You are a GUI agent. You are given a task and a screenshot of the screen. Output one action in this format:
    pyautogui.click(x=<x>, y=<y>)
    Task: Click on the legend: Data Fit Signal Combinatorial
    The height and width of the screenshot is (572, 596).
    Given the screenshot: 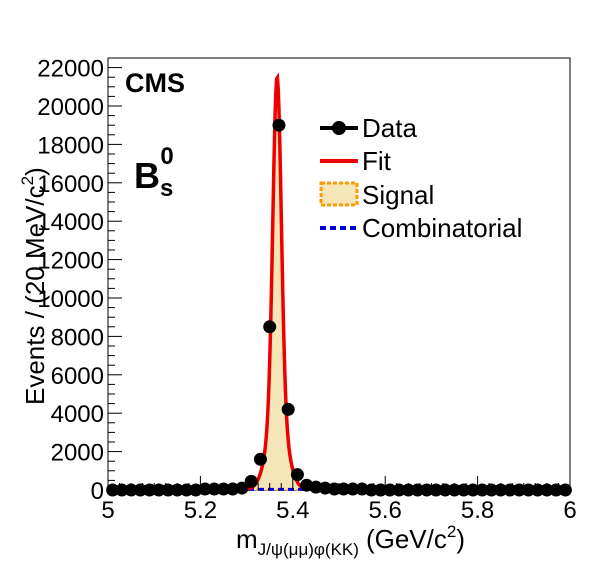 What is the action you would take?
    pyautogui.click(x=420, y=178)
    